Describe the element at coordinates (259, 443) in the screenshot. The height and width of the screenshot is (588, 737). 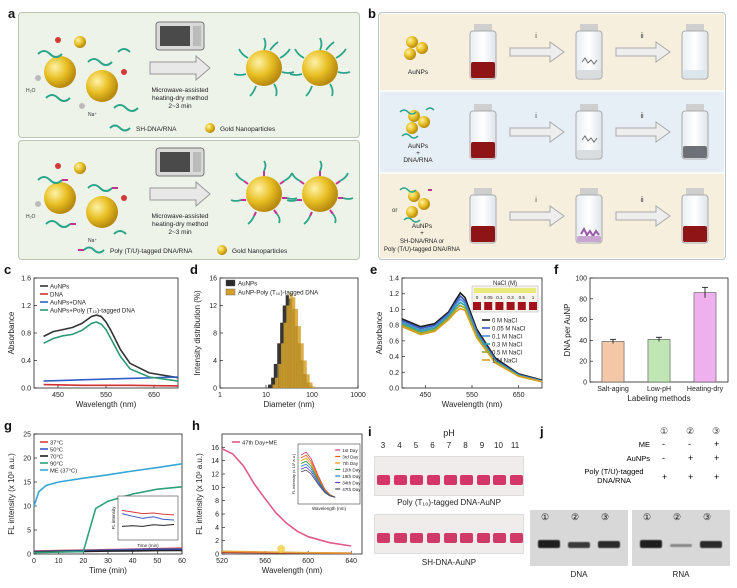
I see `legend-label: 47th Day+ME` at that location.